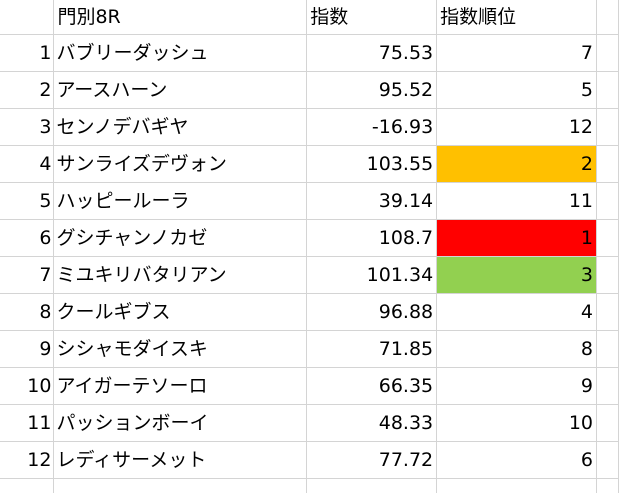  Describe the element at coordinates (372, 53) in the screenshot. I see `index-value-cell: 75.53` at that location.